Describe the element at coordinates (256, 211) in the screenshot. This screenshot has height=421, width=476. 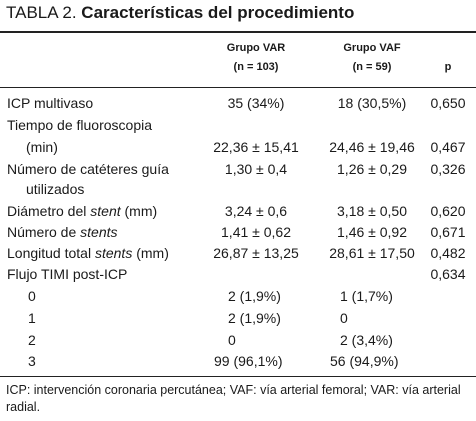
I see `cell-var: 3,24 ± 0,6` at that location.